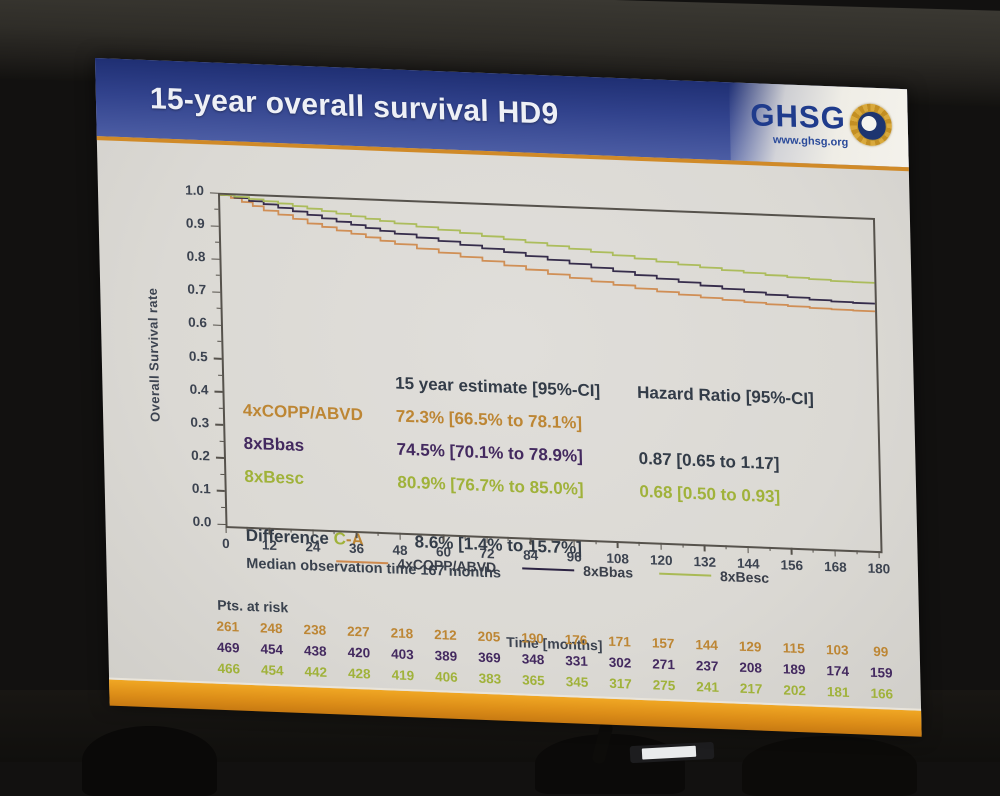 Image resolution: width=1000 pixels, height=796 pixels. Describe the element at coordinates (253, 606) in the screenshot. I see `at-risk-label: Pts. at risk` at that location.